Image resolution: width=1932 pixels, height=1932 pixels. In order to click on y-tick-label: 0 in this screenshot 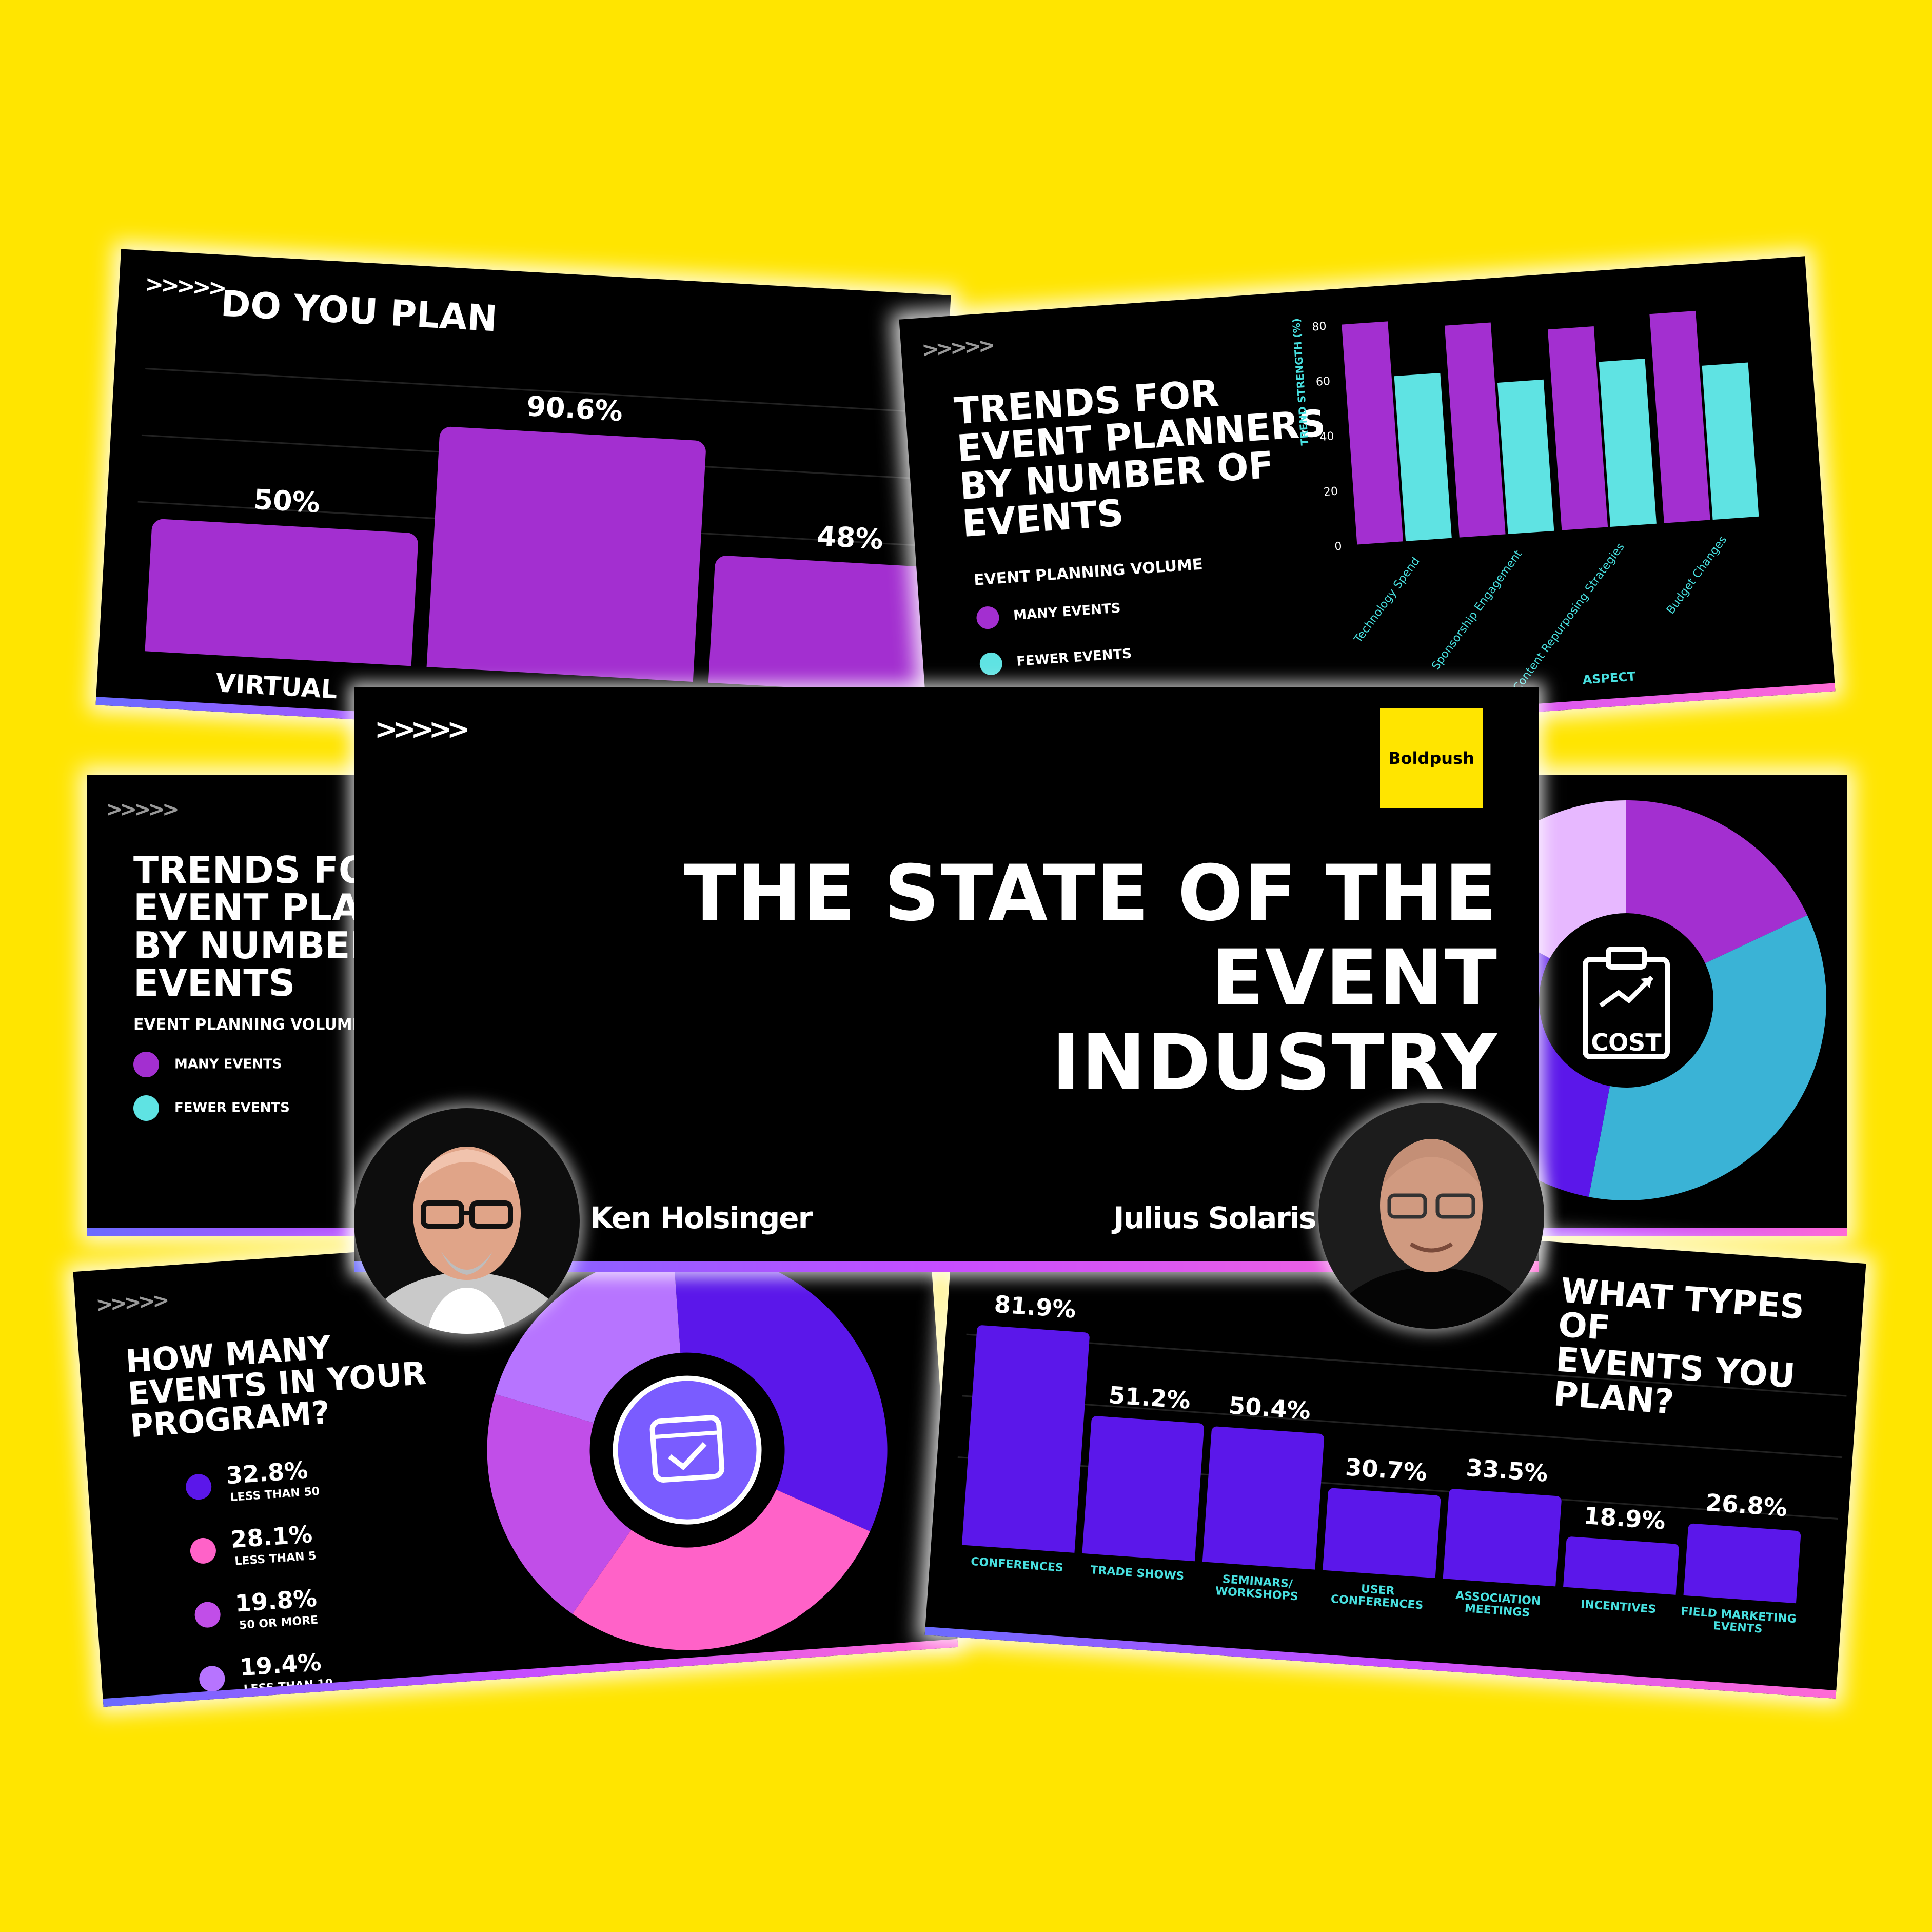, I will do `click(1338, 547)`.